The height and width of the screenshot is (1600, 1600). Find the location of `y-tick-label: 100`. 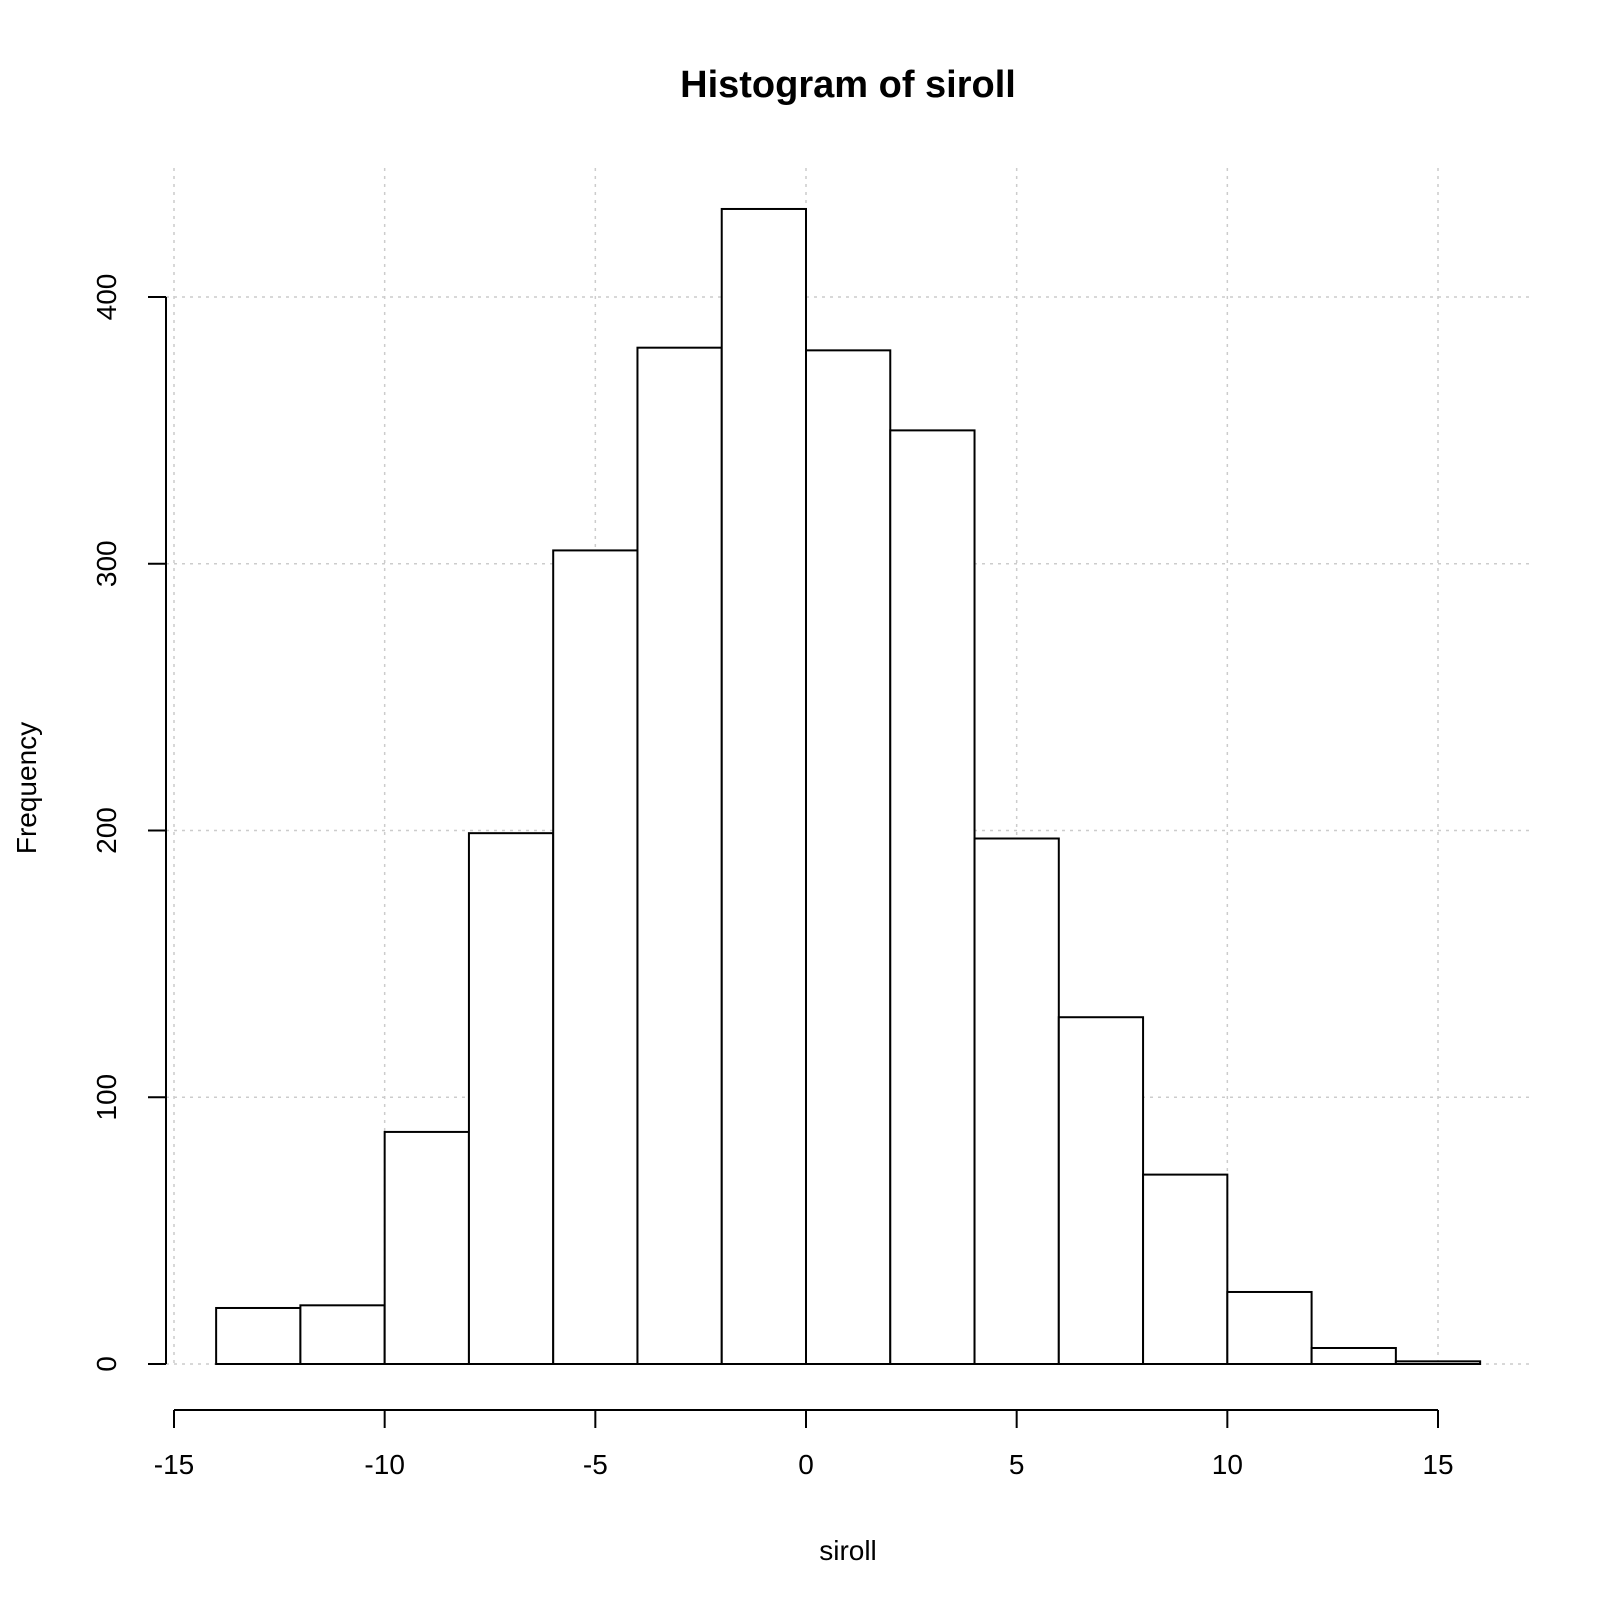

y-tick-label: 100 is located at coordinates (106, 1097).